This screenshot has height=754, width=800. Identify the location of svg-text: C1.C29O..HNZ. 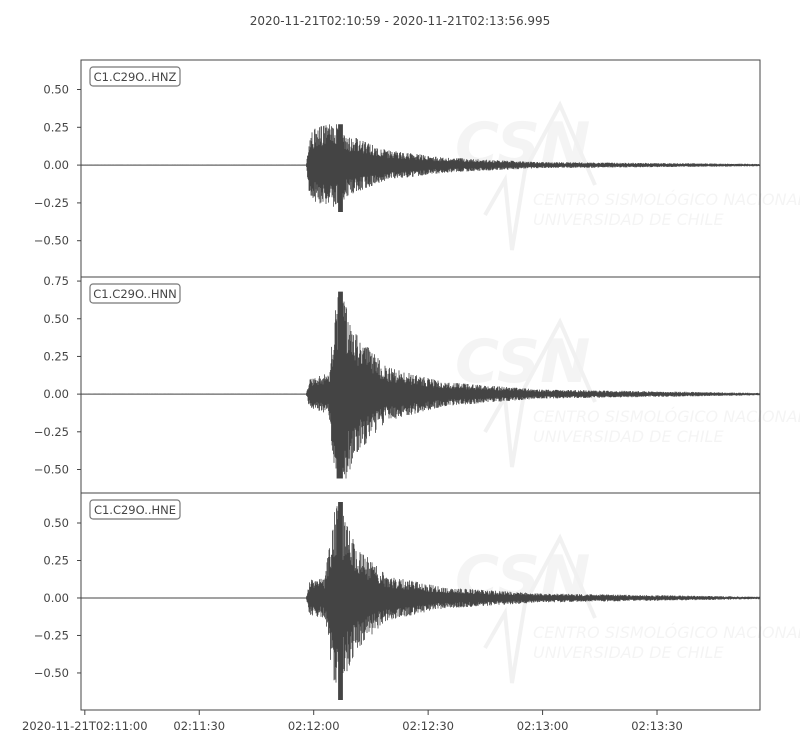
(135, 77).